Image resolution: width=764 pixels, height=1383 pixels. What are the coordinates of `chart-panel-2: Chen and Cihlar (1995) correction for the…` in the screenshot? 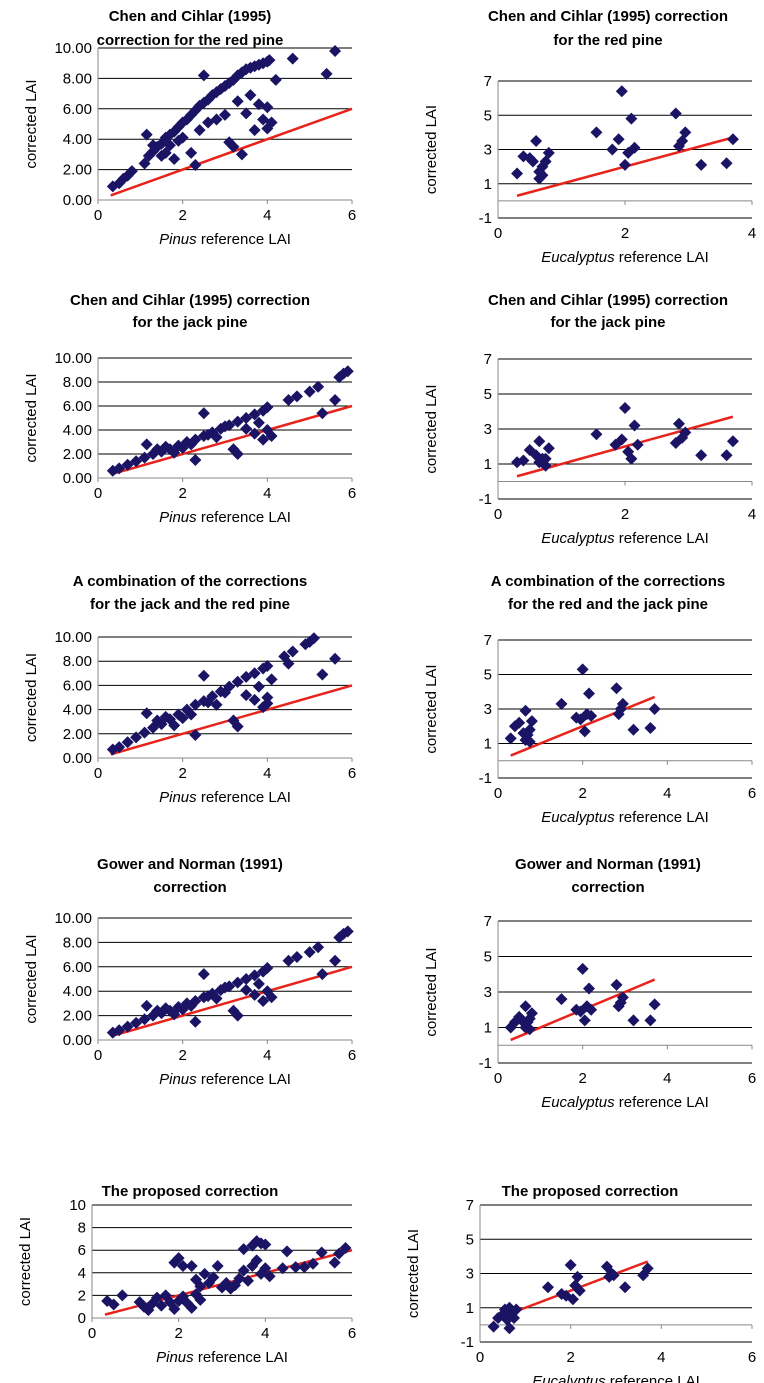 It's located at (589, 137).